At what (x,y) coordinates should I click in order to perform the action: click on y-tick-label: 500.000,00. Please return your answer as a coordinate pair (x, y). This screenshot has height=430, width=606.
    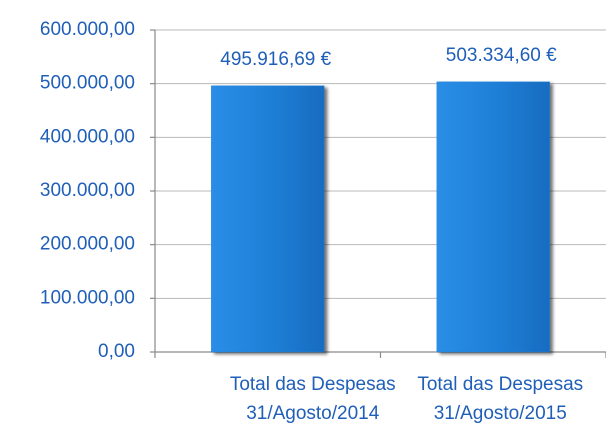
    Looking at the image, I should click on (87, 83).